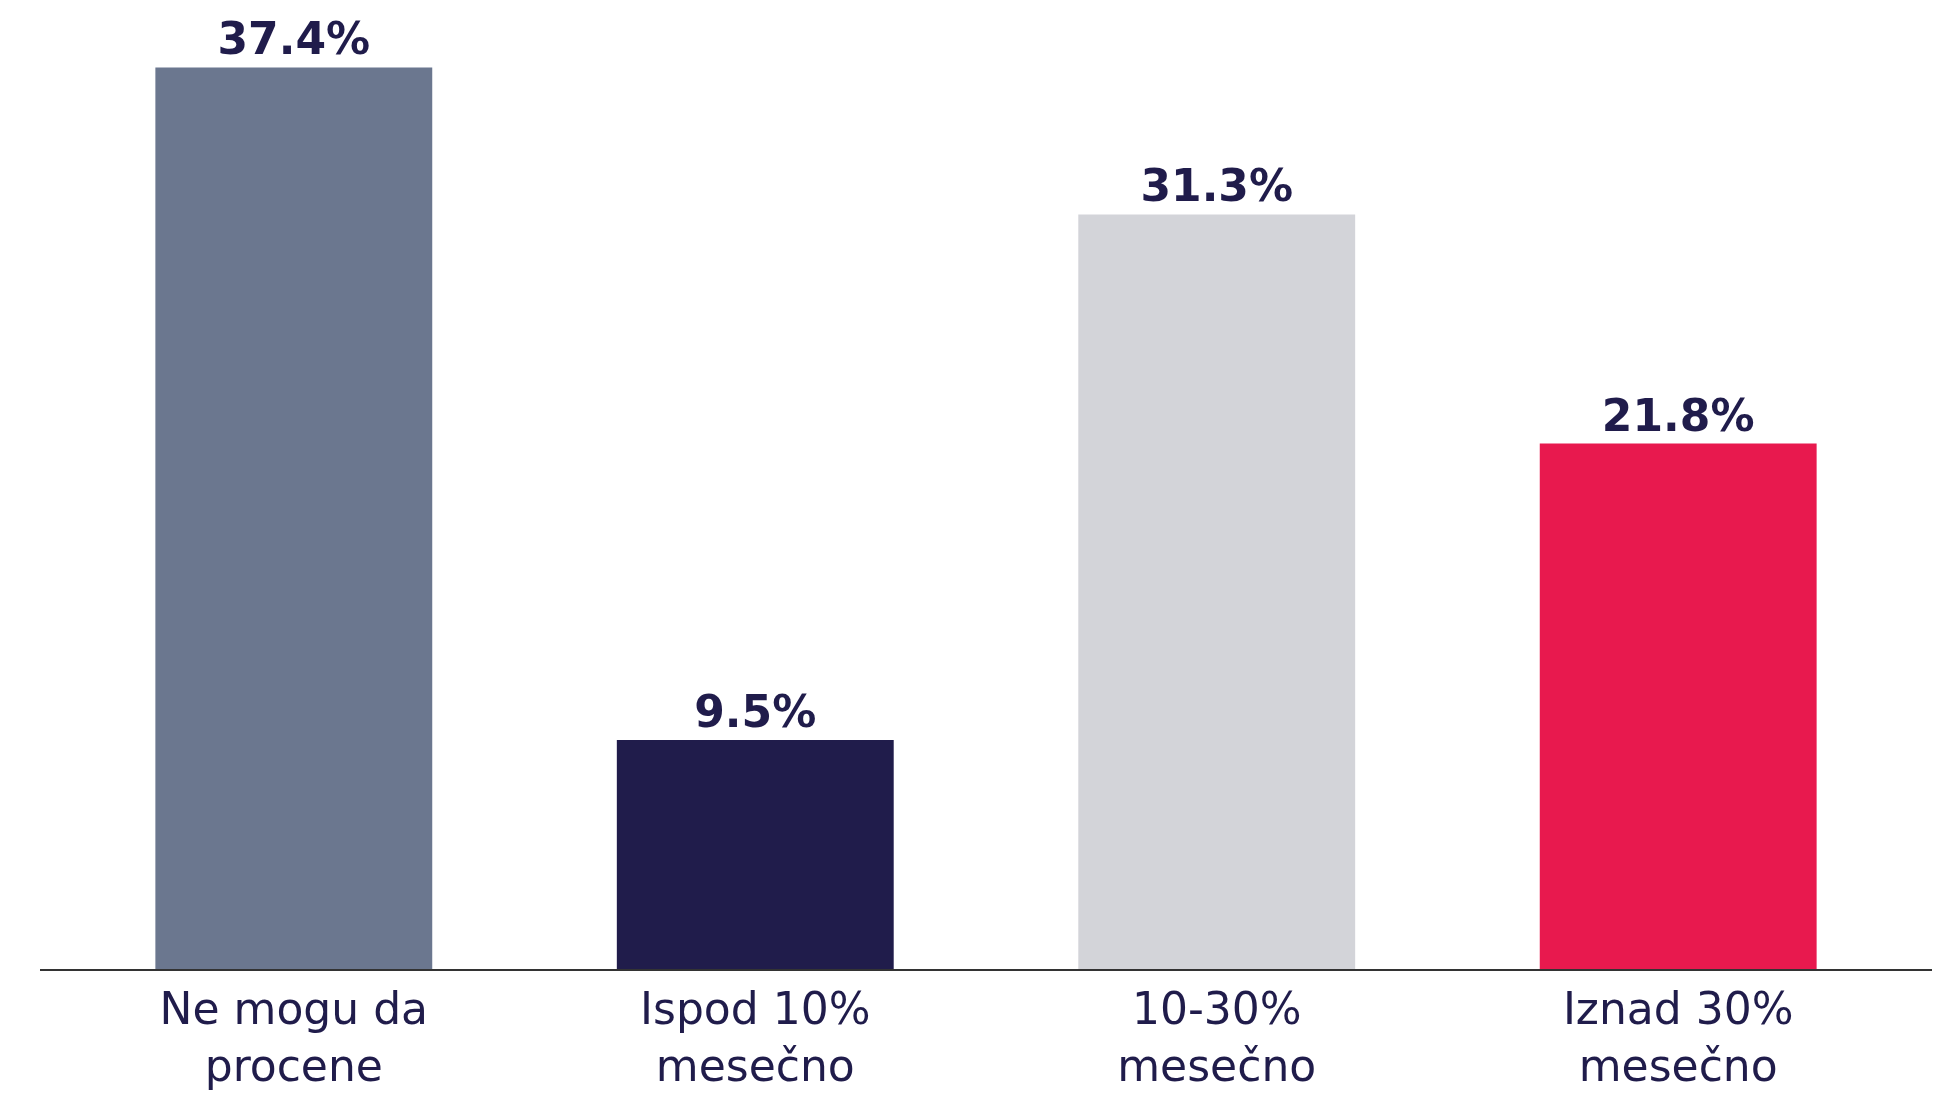  I want to click on data-label: 9.5%, so click(755, 711).